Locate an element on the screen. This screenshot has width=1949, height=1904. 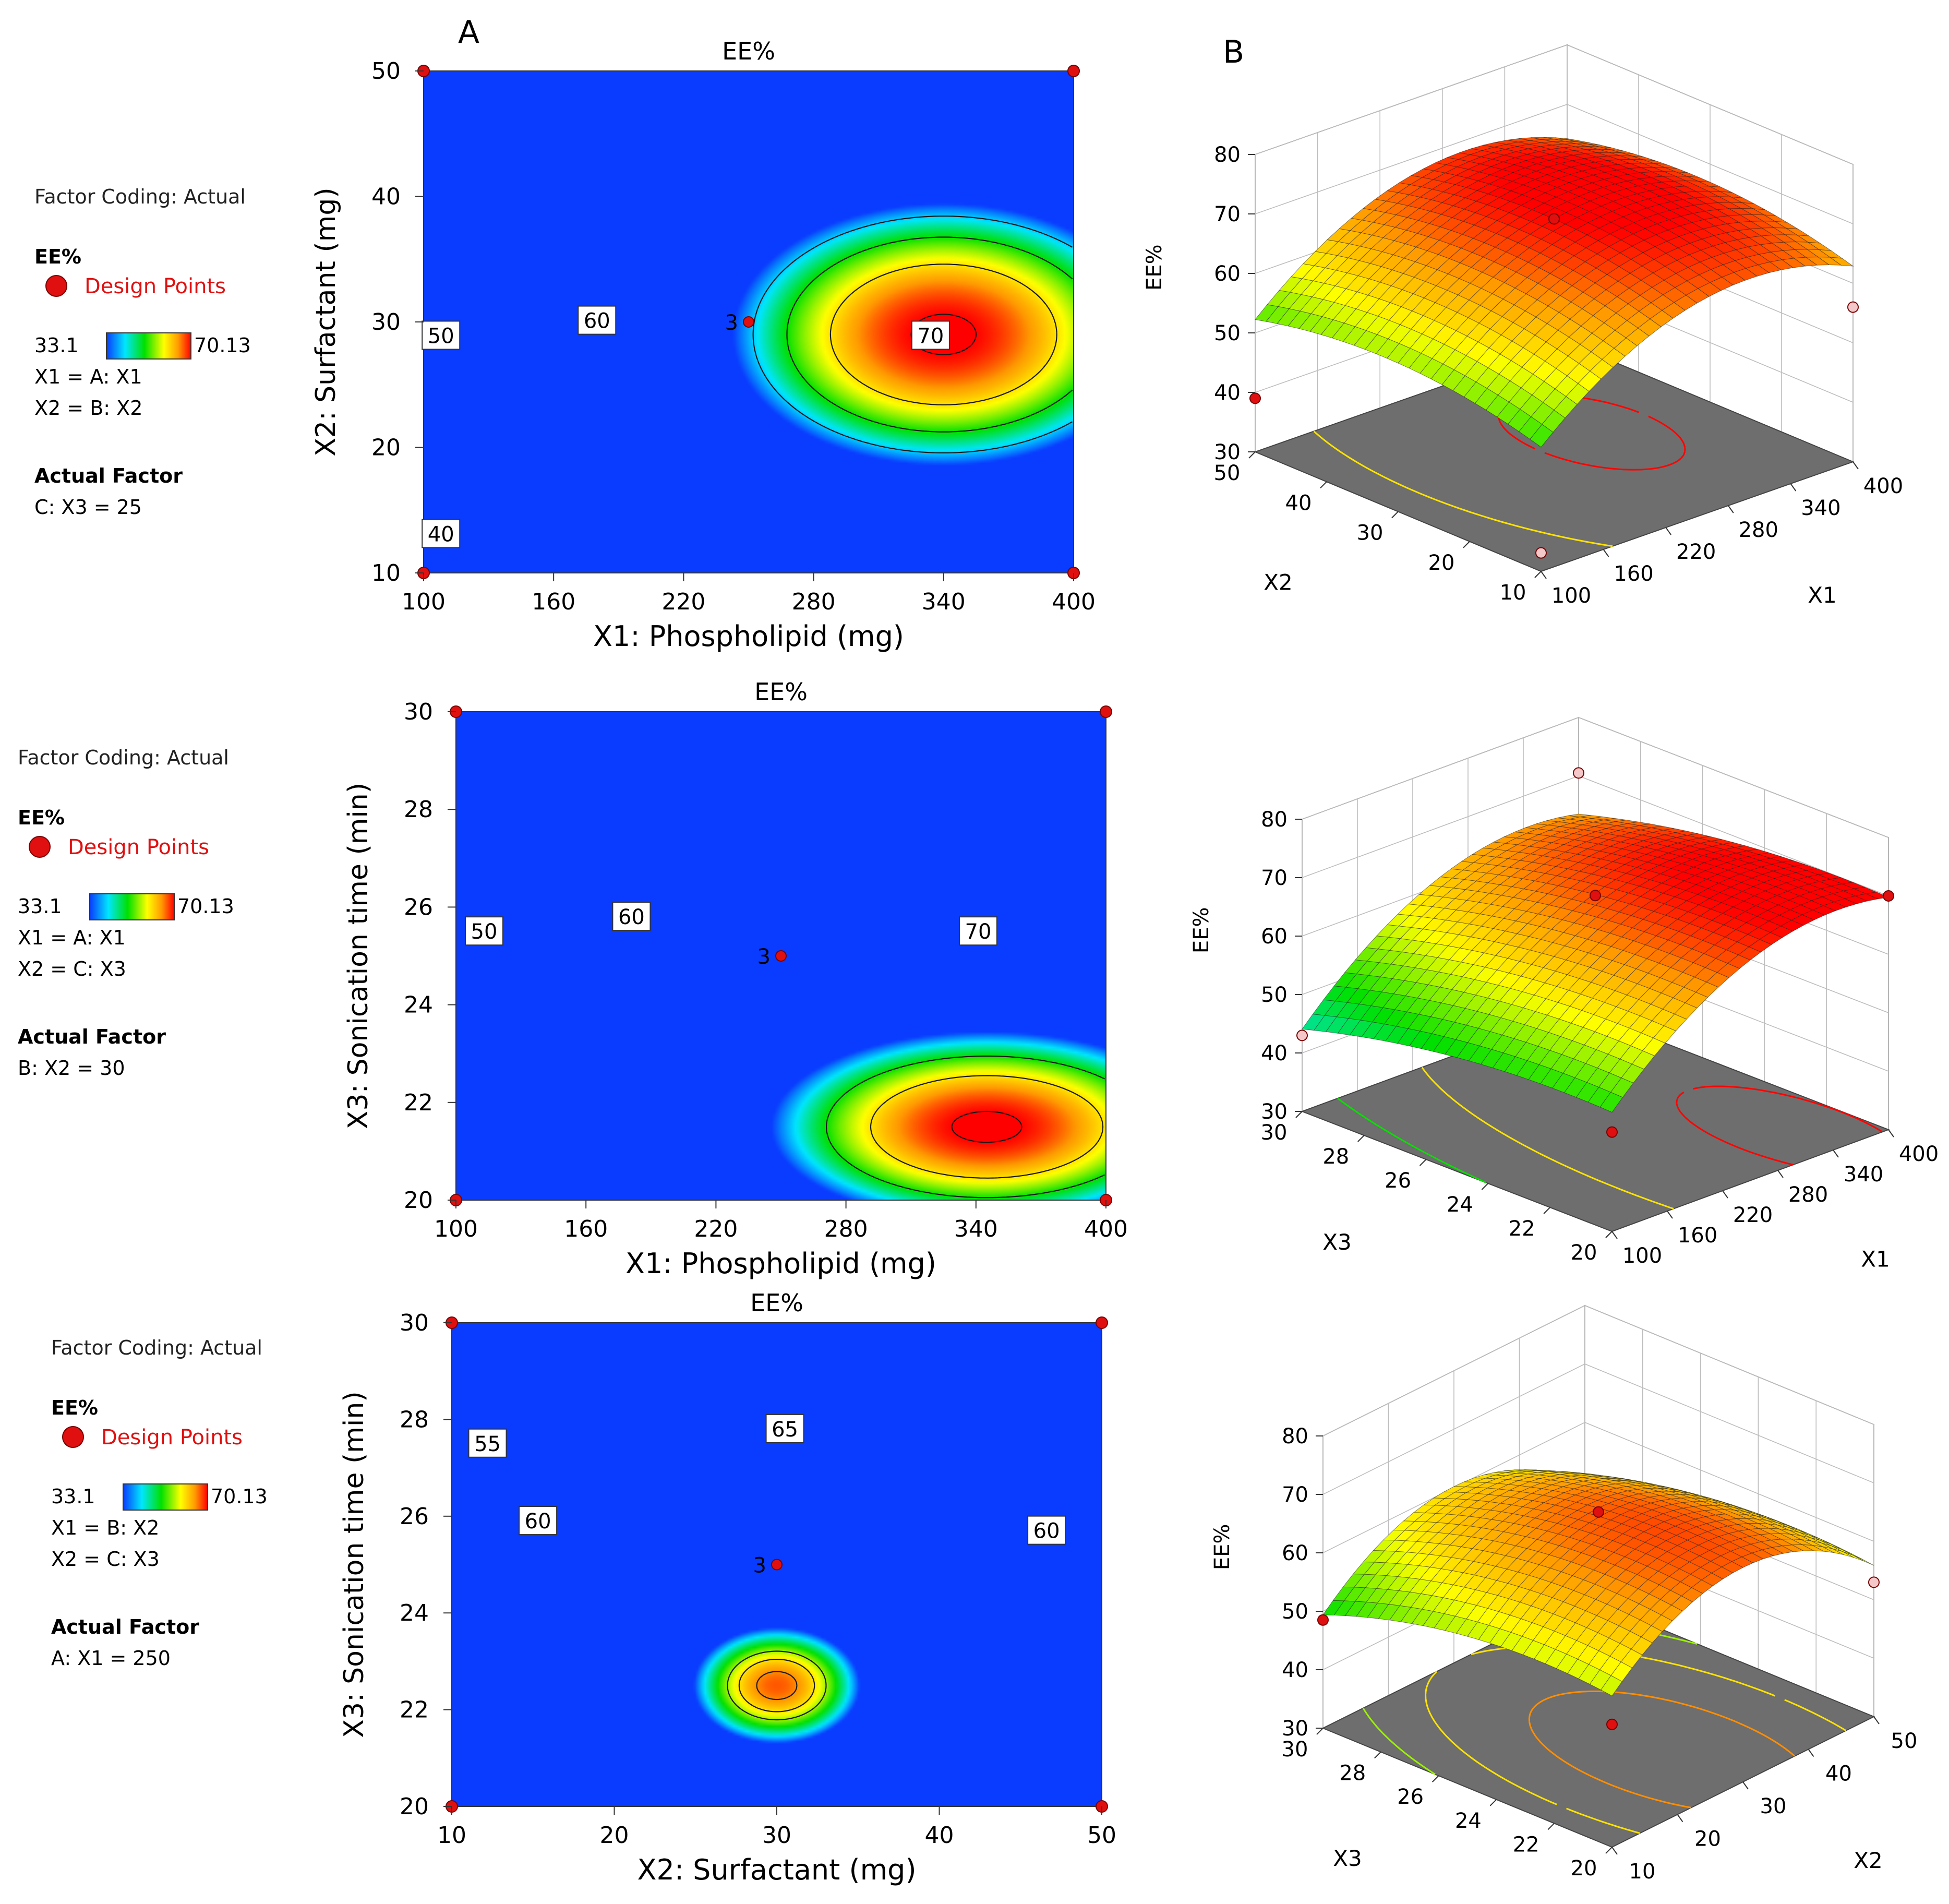
contour-label: 65 is located at coordinates (785, 1430).